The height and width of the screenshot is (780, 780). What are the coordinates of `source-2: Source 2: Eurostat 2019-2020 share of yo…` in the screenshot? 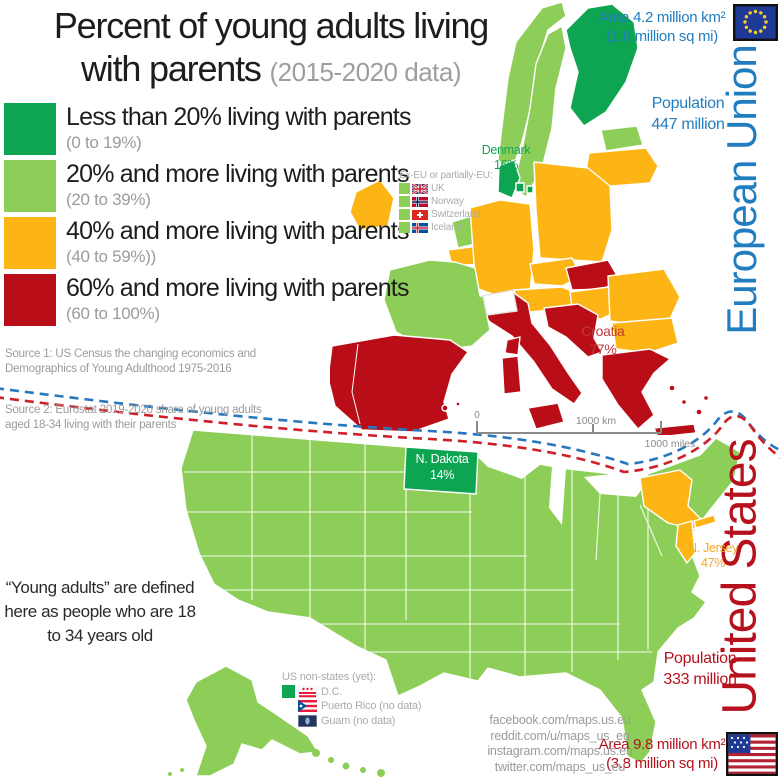 It's located at (133, 418).